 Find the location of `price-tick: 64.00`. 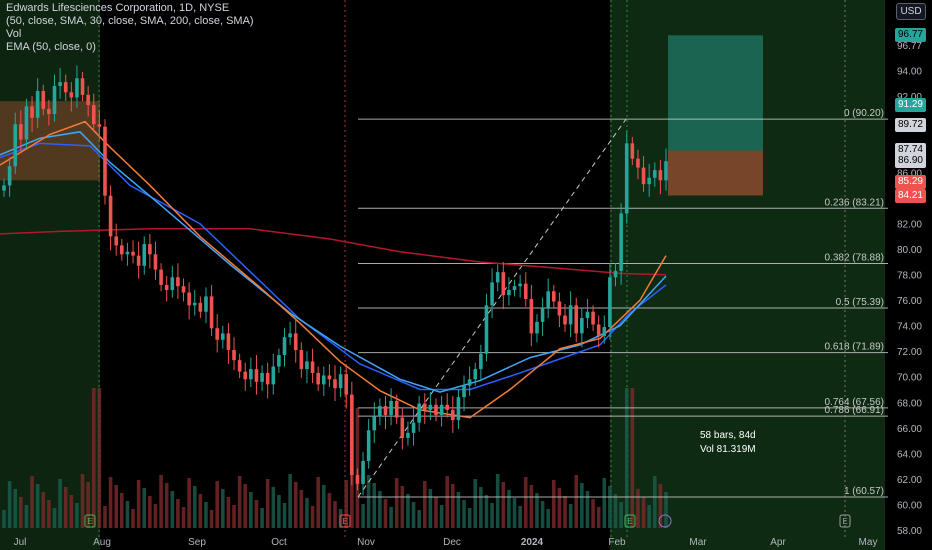

price-tick: 64.00 is located at coordinates (909, 454).